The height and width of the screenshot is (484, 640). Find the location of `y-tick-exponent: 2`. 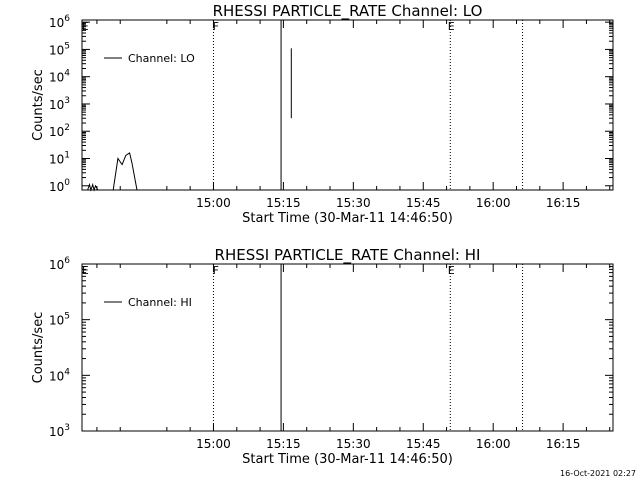

y-tick-exponent: 2 is located at coordinates (67, 128).